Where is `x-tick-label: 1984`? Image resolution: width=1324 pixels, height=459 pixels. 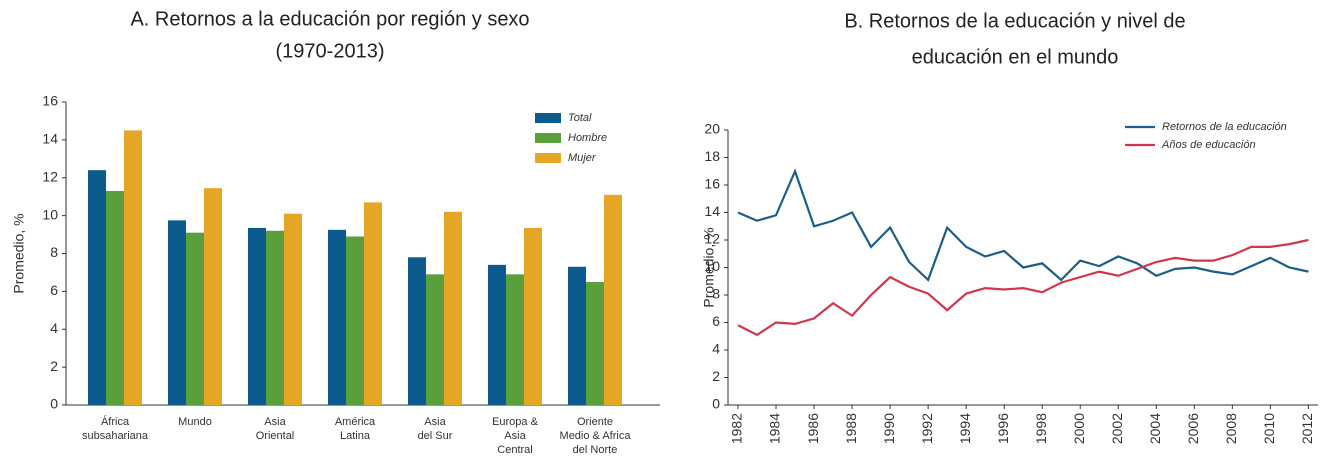
x-tick-label: 1984 is located at coordinates (775, 428).